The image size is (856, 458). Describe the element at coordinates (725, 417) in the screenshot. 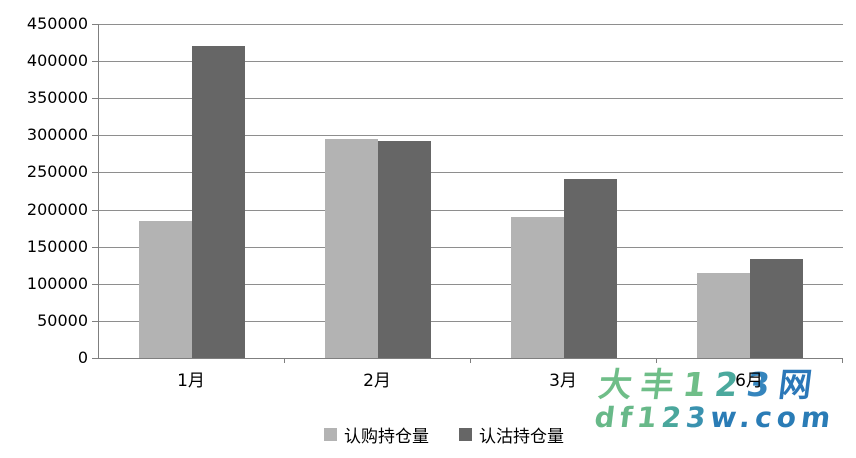

I see `watermark-char: w` at that location.